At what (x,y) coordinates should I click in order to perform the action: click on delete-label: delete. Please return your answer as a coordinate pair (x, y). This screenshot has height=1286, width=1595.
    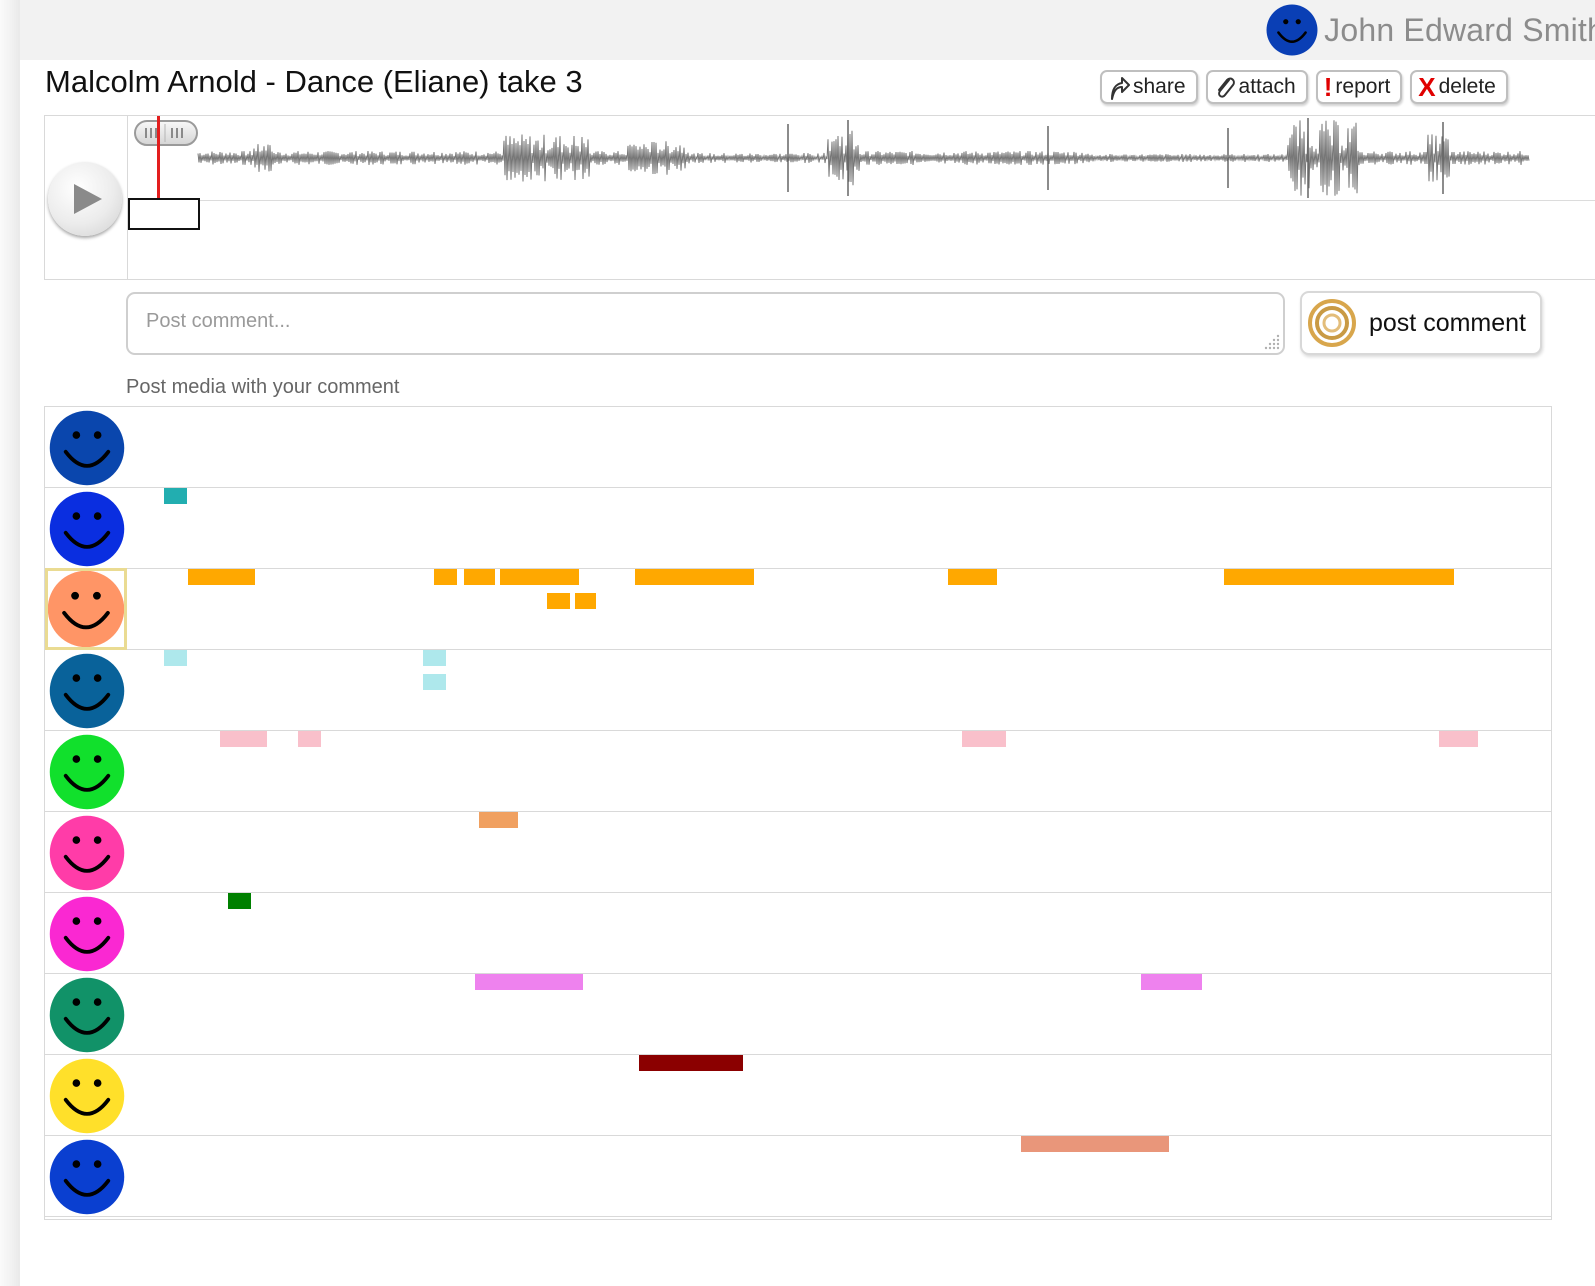
    Looking at the image, I should click on (1467, 86).